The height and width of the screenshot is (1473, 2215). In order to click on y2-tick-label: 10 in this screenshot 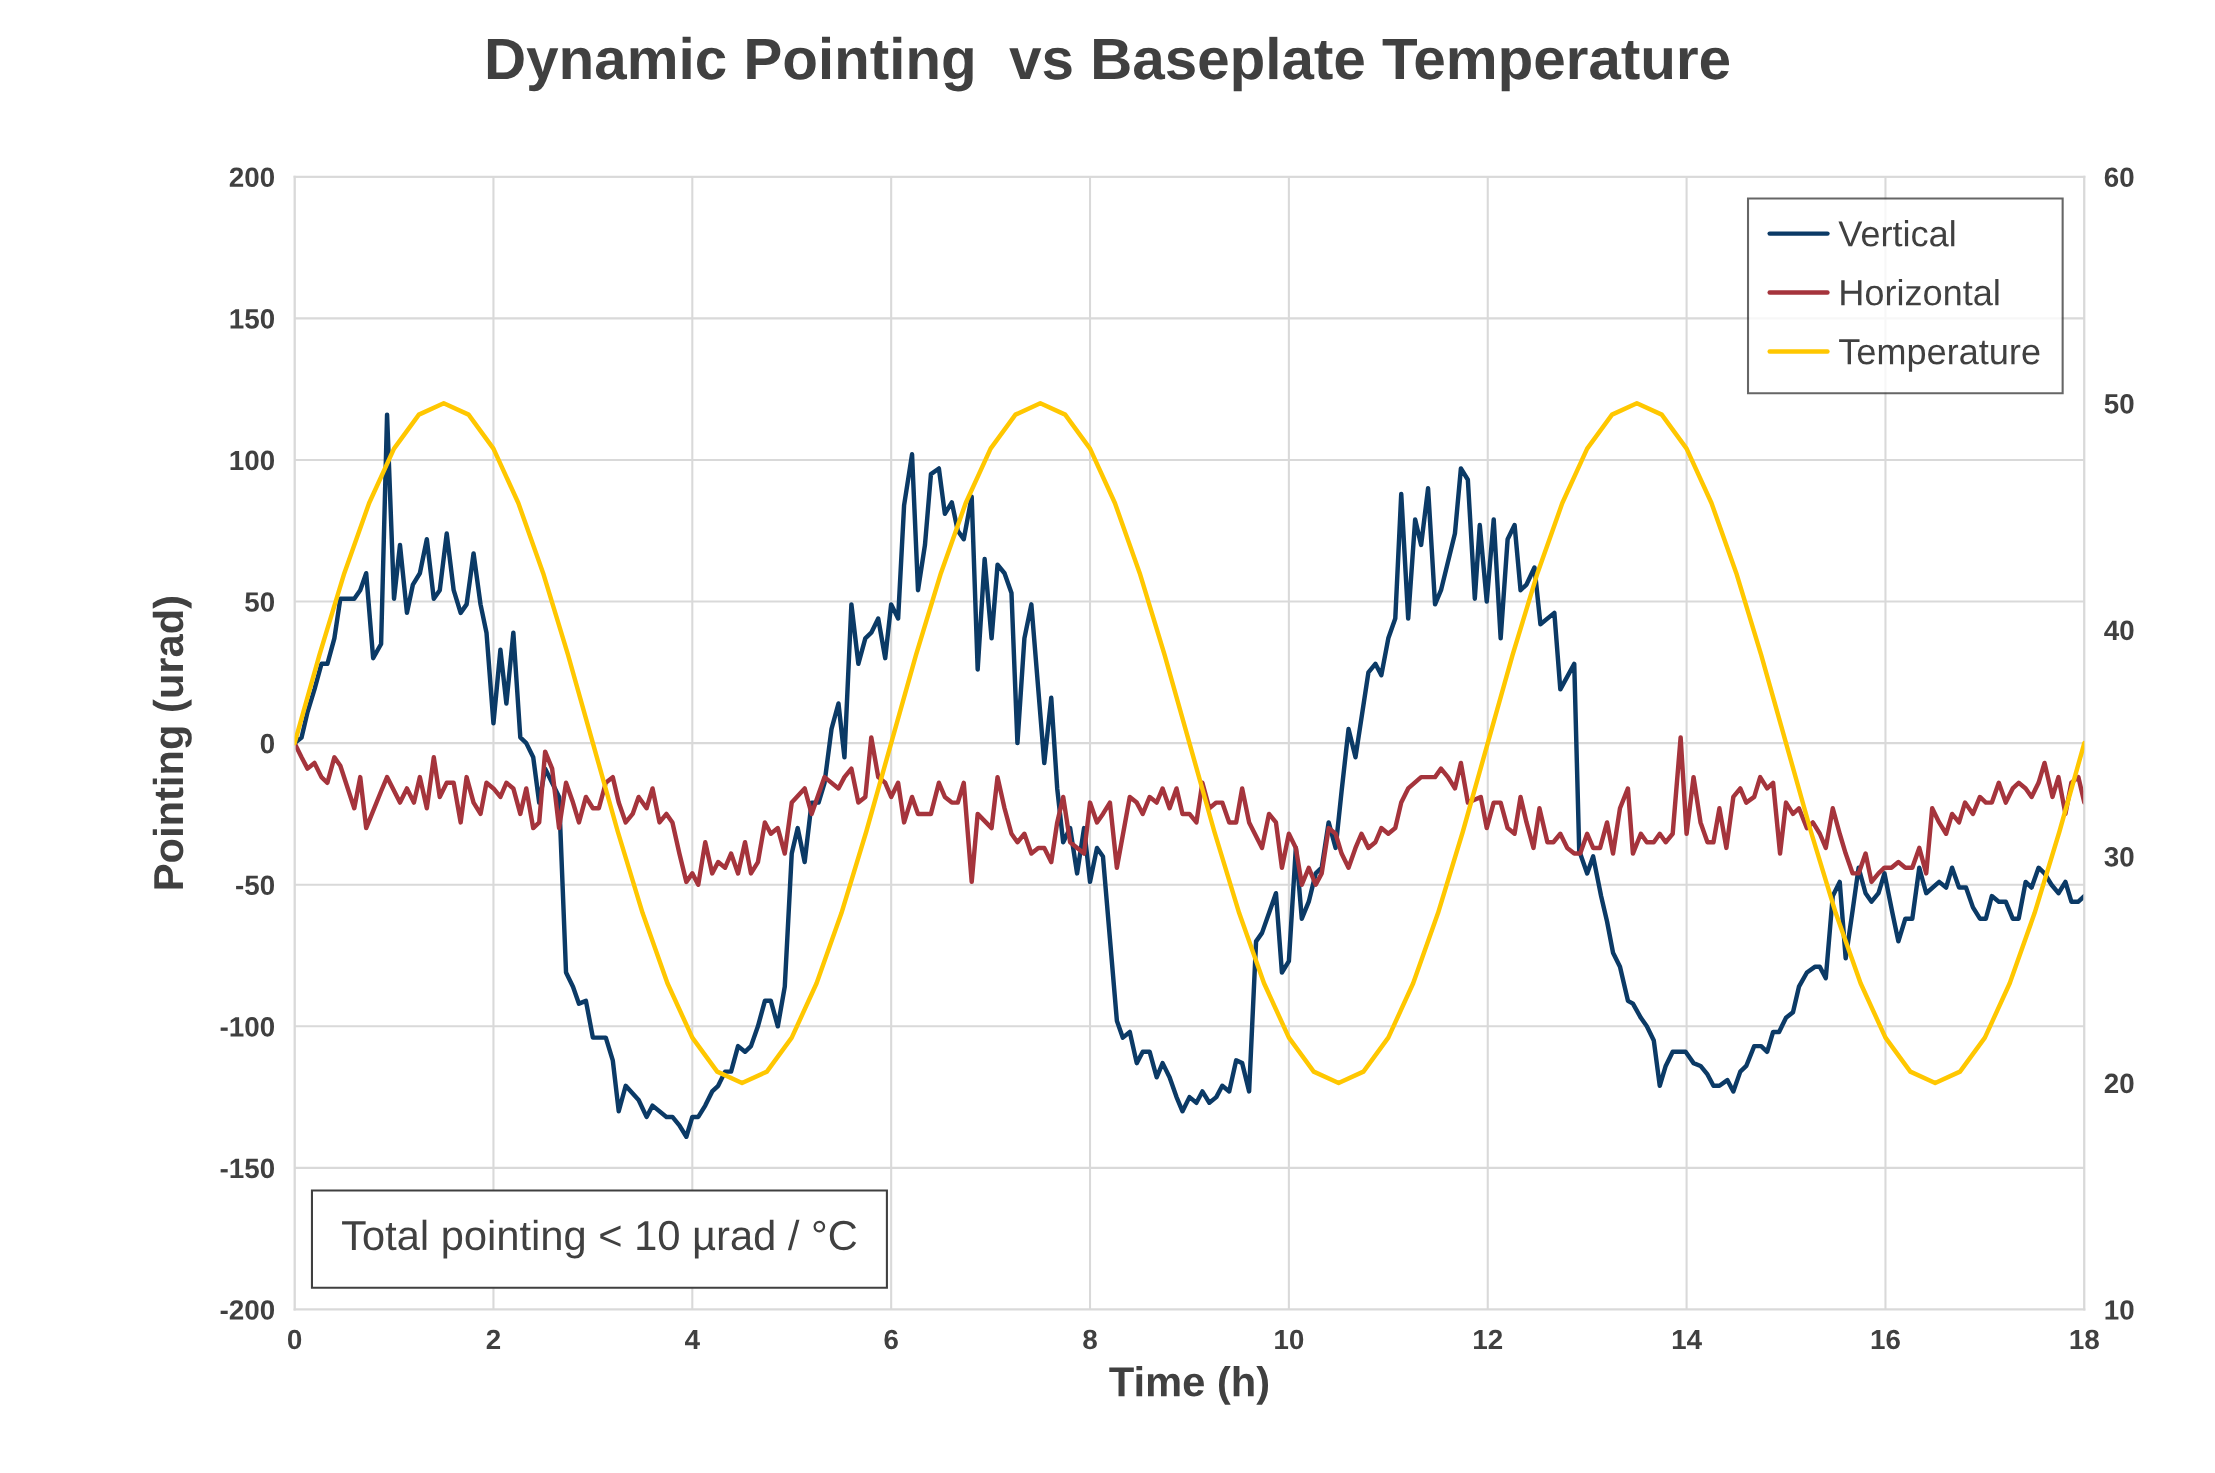, I will do `click(2119, 1310)`.